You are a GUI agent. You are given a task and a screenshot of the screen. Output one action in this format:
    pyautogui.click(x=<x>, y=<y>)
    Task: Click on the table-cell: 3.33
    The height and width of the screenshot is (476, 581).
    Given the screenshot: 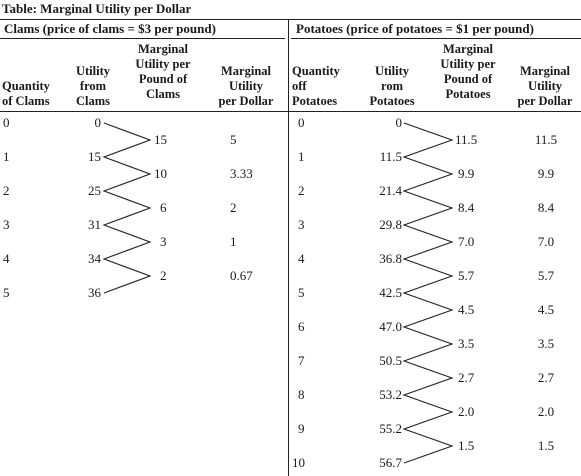 What is the action you would take?
    pyautogui.click(x=241, y=173)
    